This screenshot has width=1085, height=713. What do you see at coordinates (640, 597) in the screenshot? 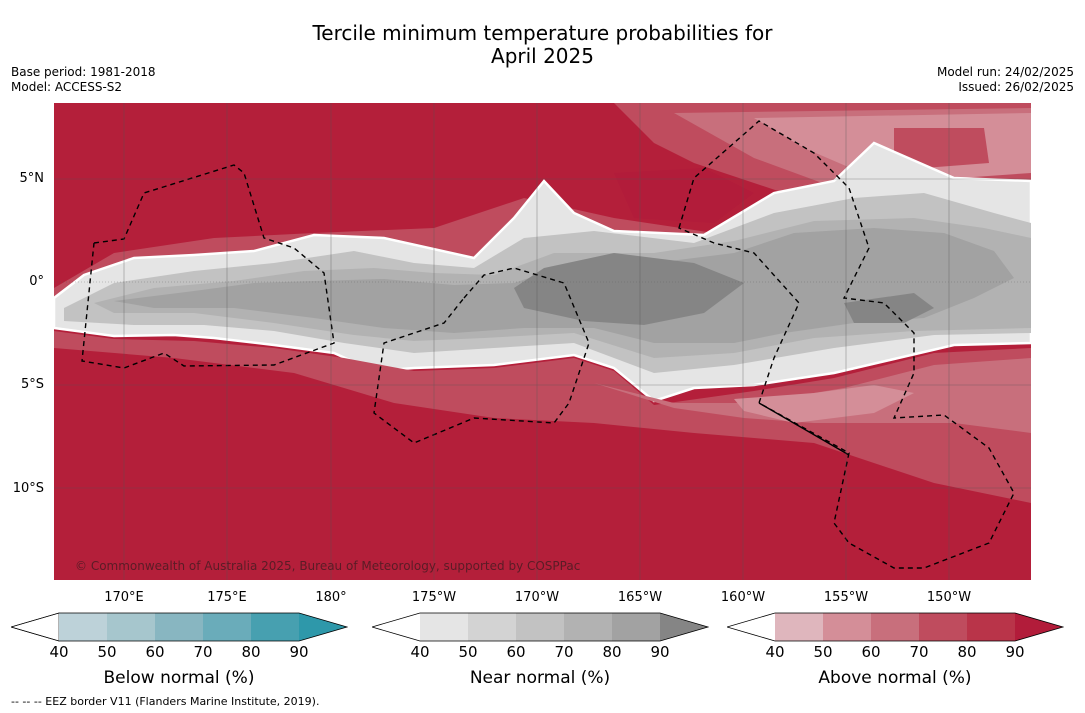
I see `lon-label-165w: 165°W` at bounding box center [640, 597].